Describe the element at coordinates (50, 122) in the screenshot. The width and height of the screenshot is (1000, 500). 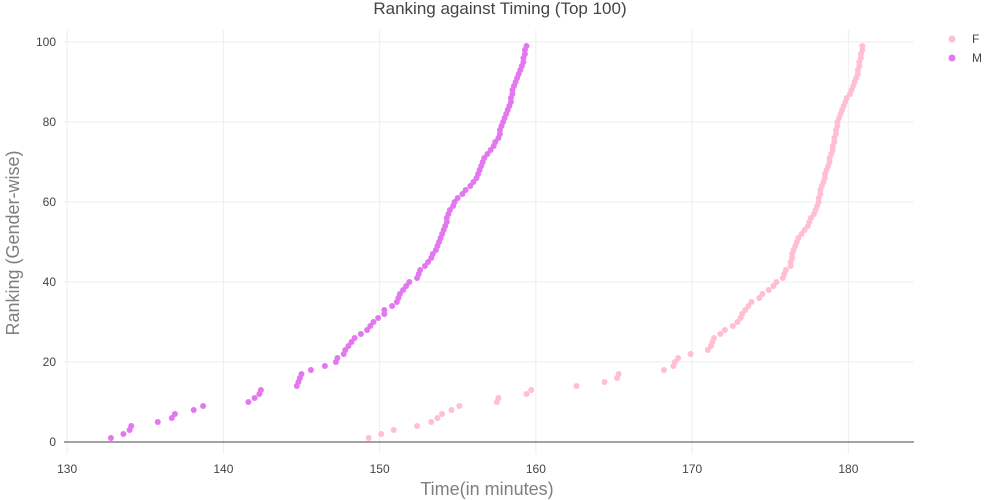
I see `y-tick-label: 80` at that location.